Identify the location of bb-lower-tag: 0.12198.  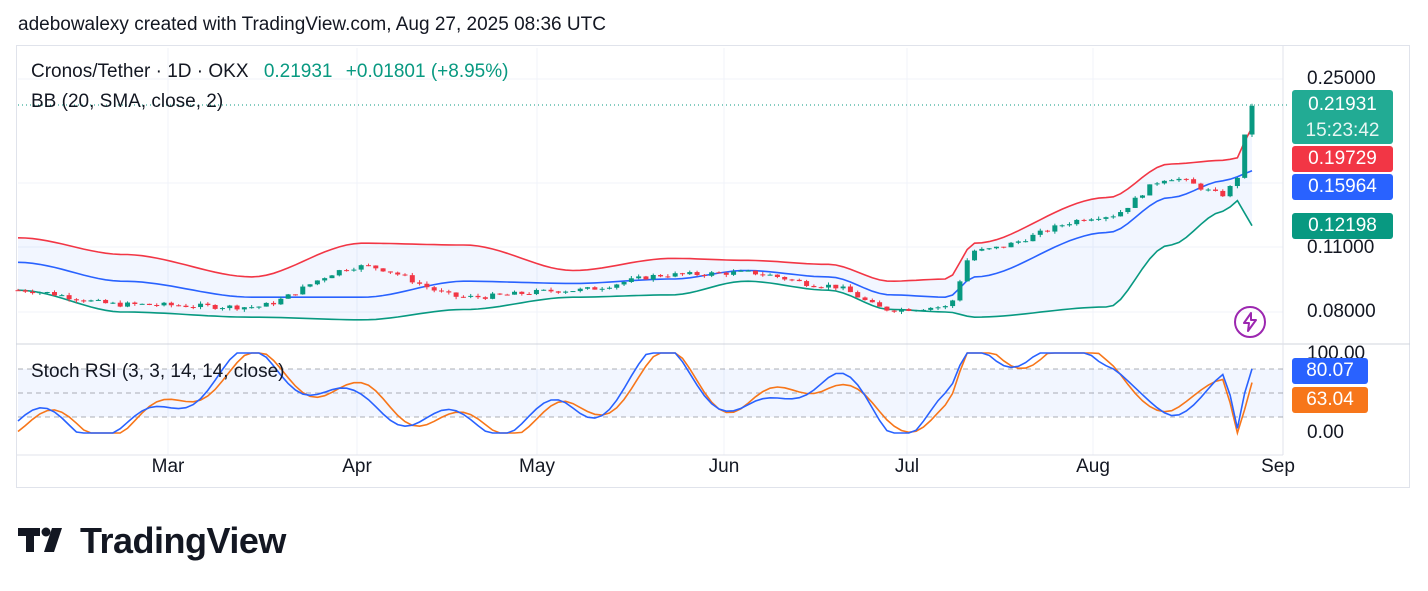
(1342, 226).